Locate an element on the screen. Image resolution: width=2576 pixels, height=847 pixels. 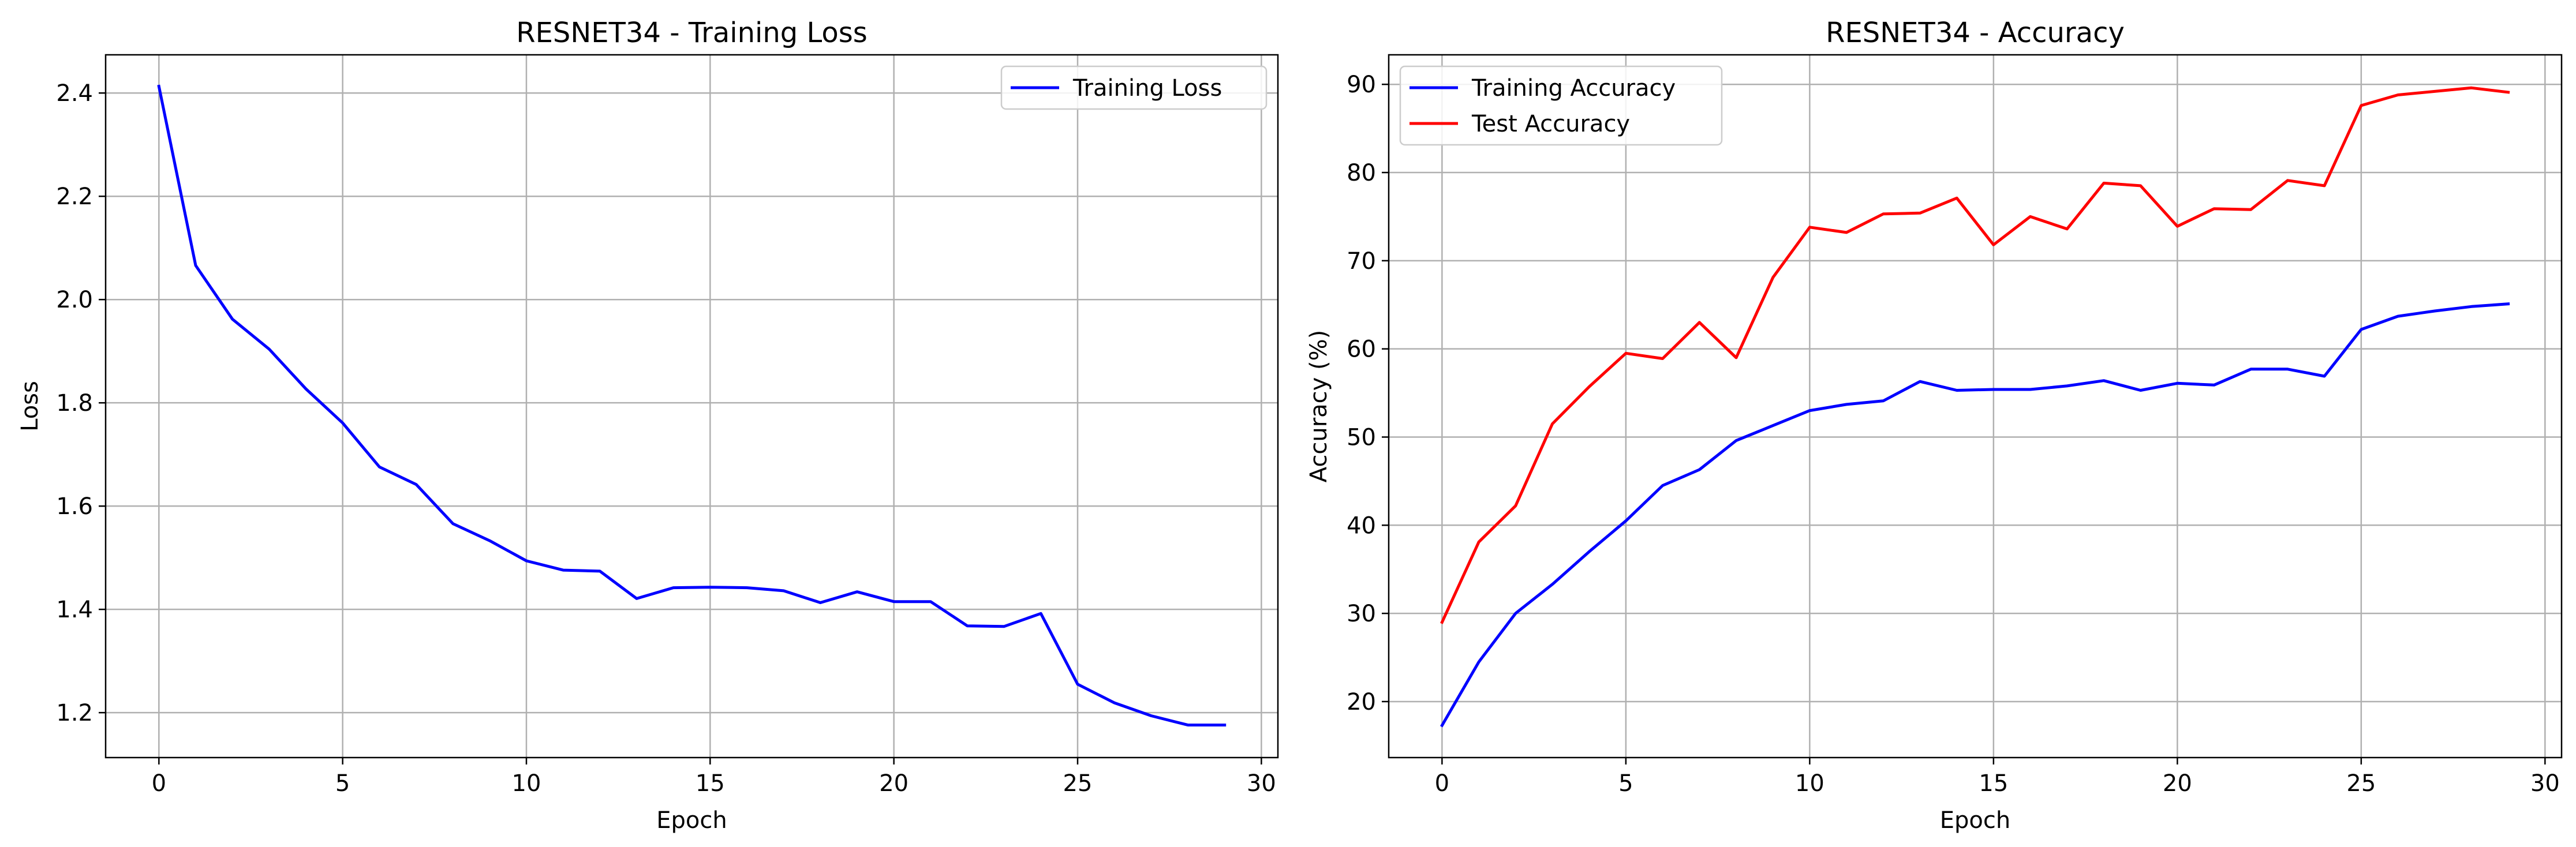
accuracy-chart-x-axis-label: Epoch is located at coordinates (1975, 820).